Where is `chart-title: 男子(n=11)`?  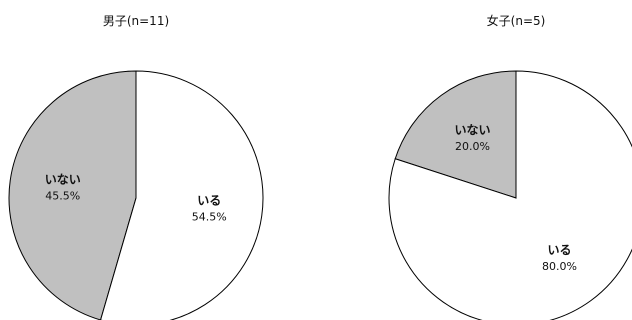 chart-title: 男子(n=11) is located at coordinates (136, 21).